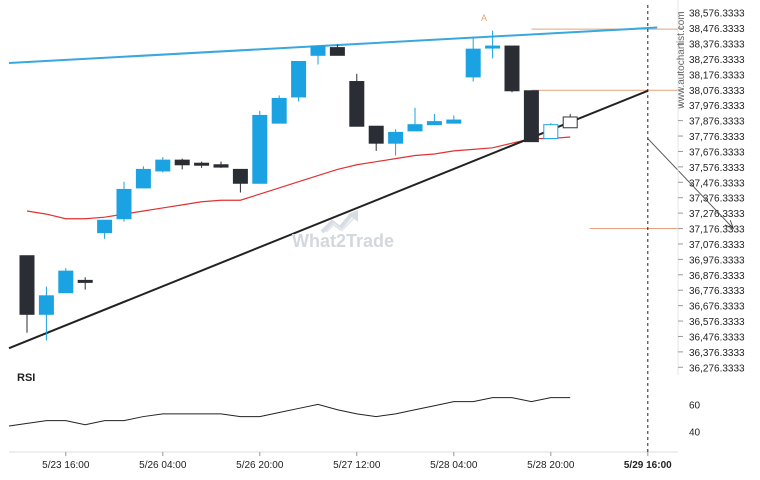 The height and width of the screenshot is (480, 760). What do you see at coordinates (717, 14) in the screenshot?
I see `price-tick-label: 38,576.3333` at bounding box center [717, 14].